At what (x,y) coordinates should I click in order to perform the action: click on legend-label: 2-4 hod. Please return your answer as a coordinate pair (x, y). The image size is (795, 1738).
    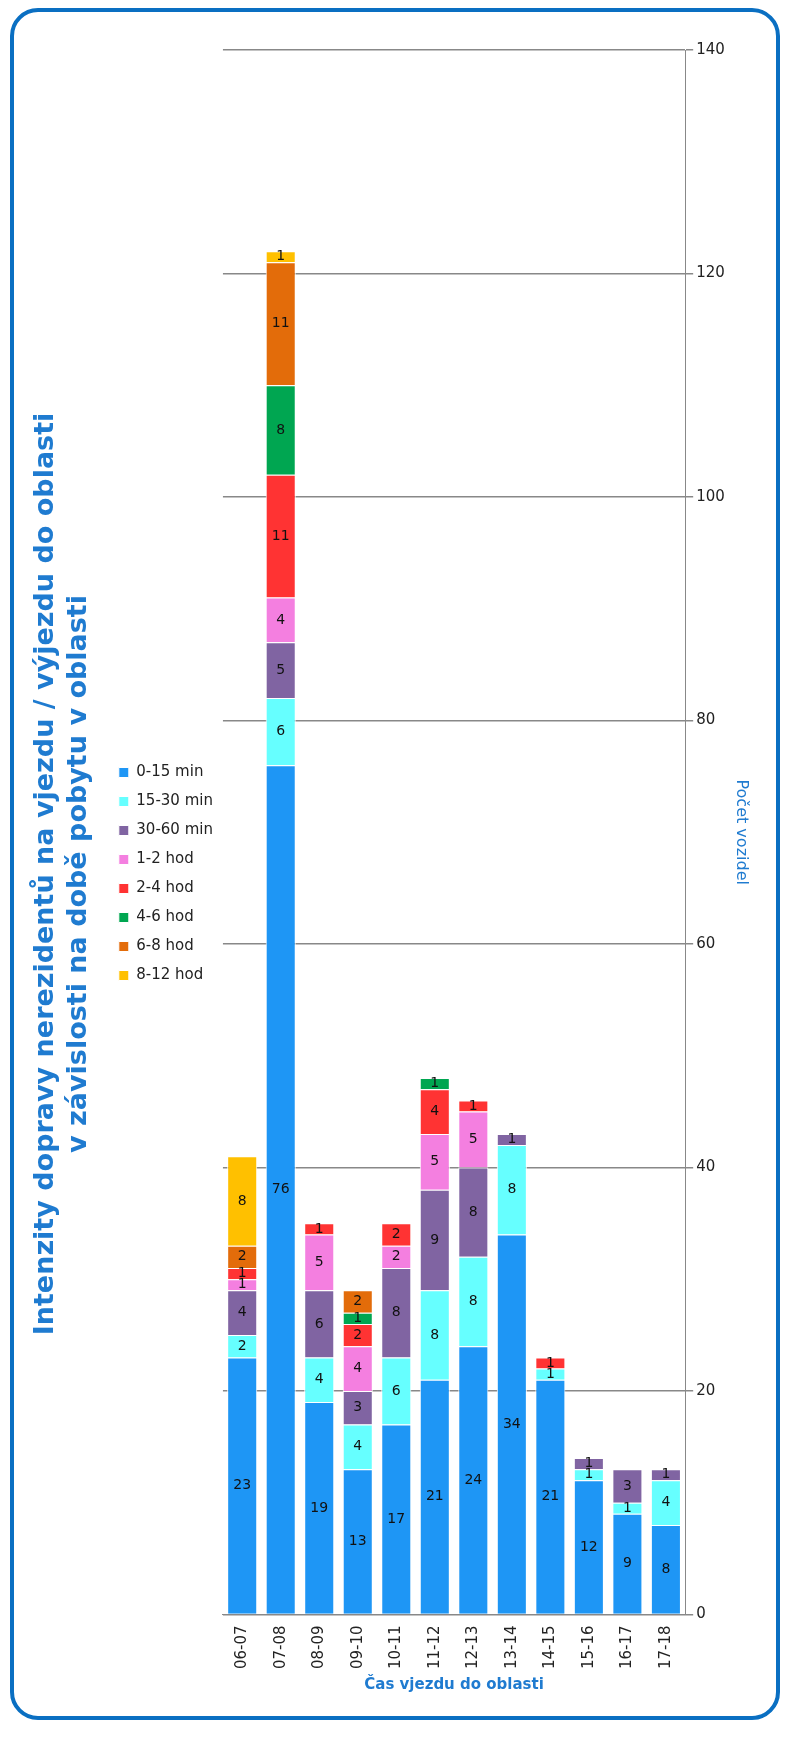
    Looking at the image, I should click on (165, 887).